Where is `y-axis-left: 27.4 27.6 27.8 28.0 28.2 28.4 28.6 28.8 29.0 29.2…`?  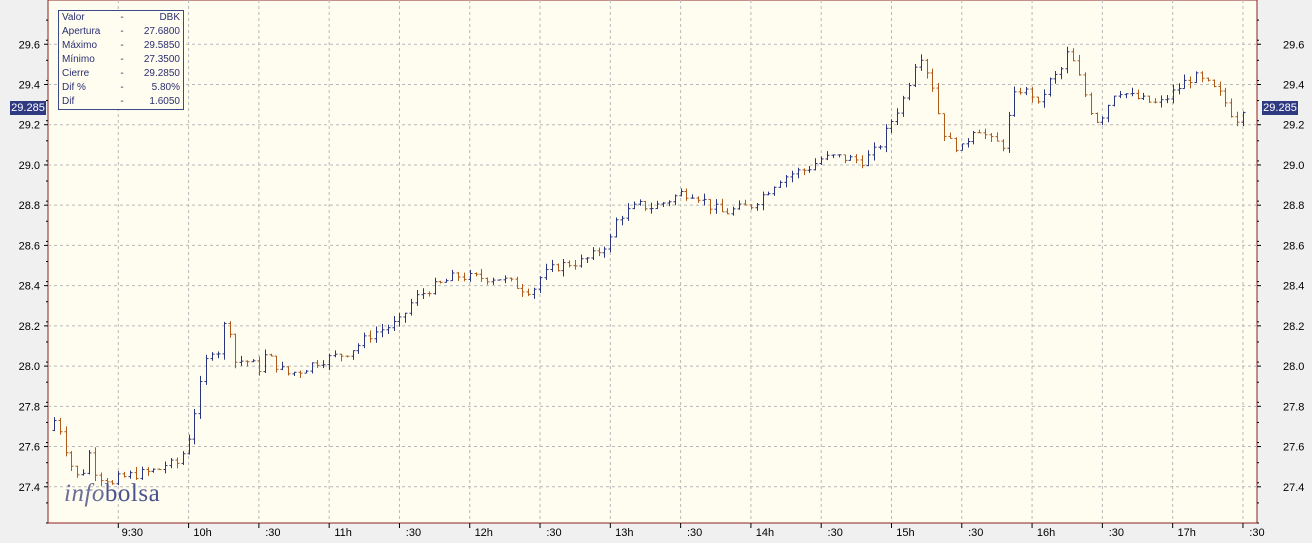 y-axis-left: 27.4 27.6 27.8 28.0 28.2 28.4 28.6 28.8 29.0 29.2… is located at coordinates (33, 271).